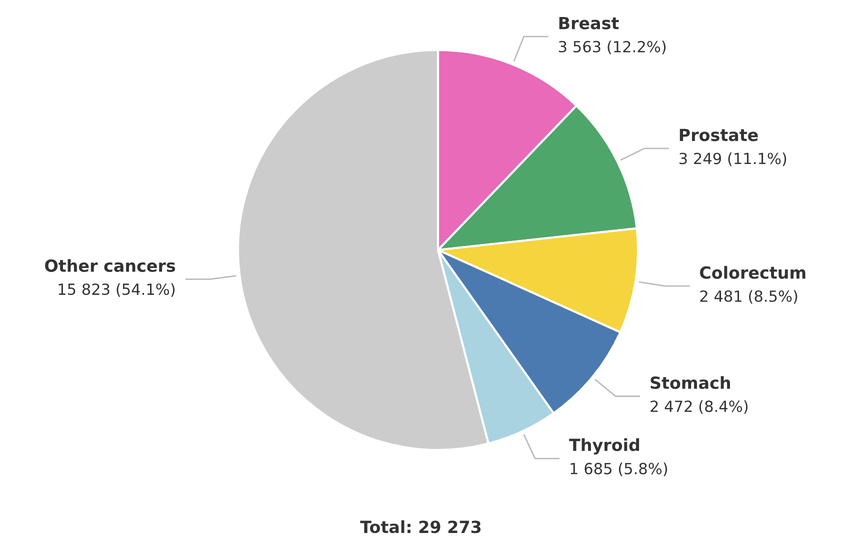 The width and height of the screenshot is (842, 553). What do you see at coordinates (612, 47) in the screenshot?
I see `data-label: 3 563 (12.2%)` at bounding box center [612, 47].